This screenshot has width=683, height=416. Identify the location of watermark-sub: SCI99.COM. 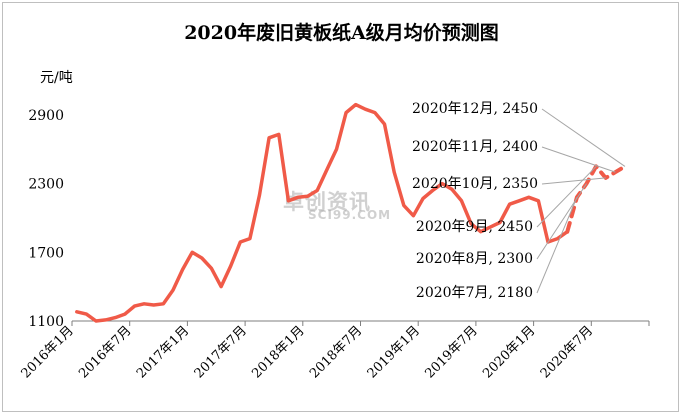
(350, 215).